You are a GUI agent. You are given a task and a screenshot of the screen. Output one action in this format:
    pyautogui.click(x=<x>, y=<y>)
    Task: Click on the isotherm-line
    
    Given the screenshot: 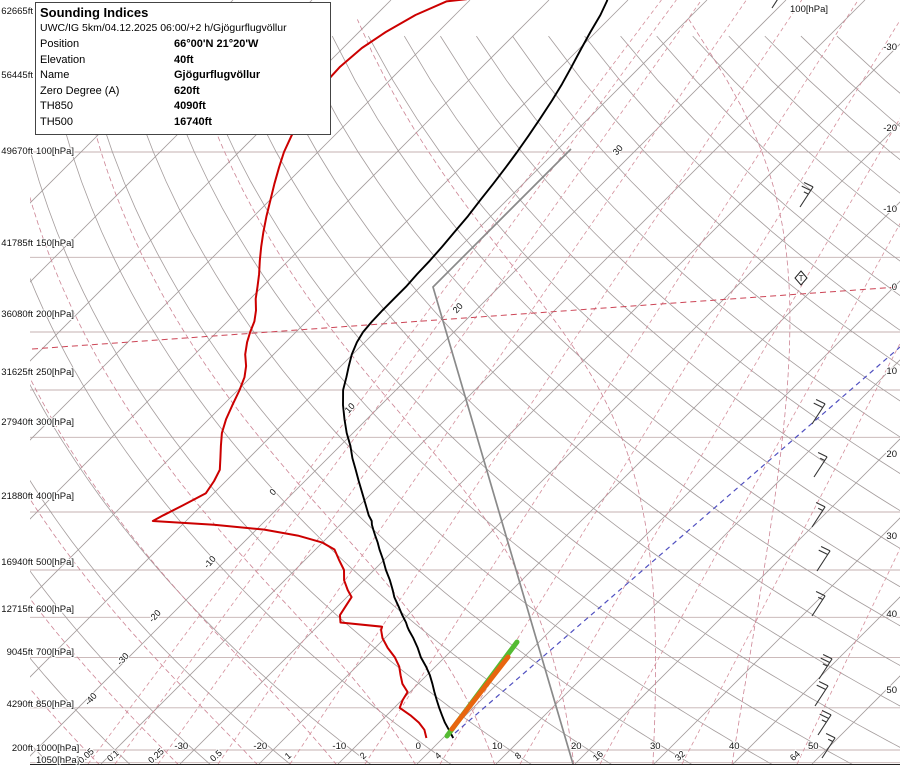 What is the action you would take?
    pyautogui.click(x=776, y=640)
    